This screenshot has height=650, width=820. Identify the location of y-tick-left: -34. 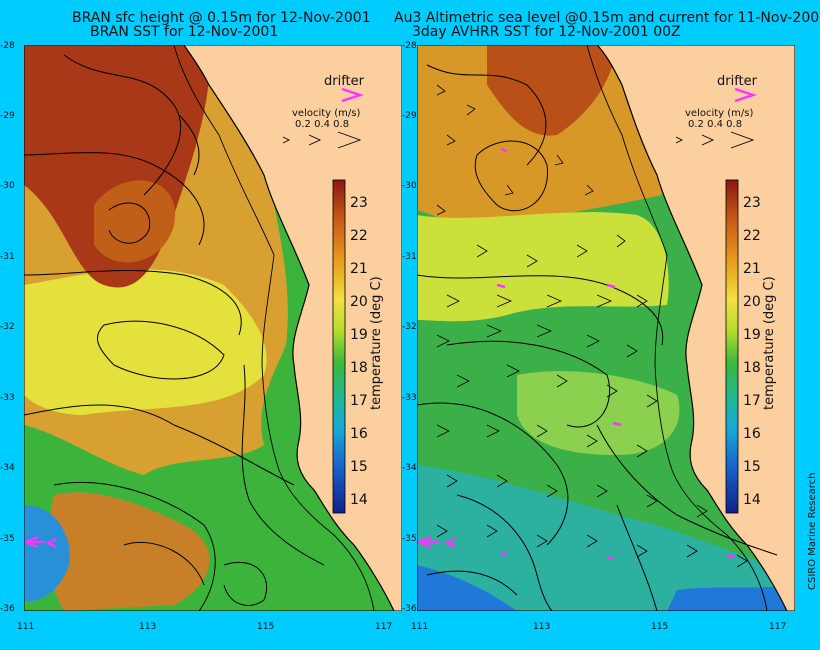
(7, 468).